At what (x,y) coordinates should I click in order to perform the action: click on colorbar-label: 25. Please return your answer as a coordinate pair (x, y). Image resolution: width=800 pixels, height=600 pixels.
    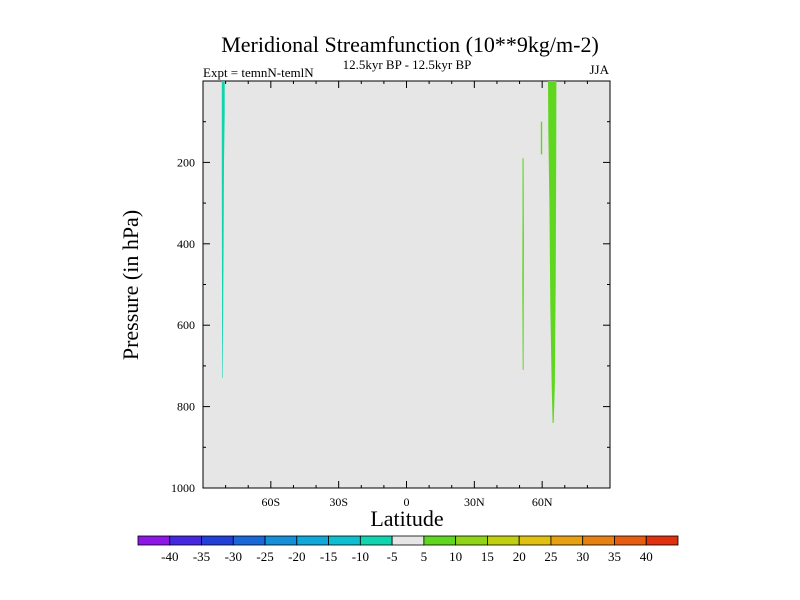
    Looking at the image, I should click on (550, 556).